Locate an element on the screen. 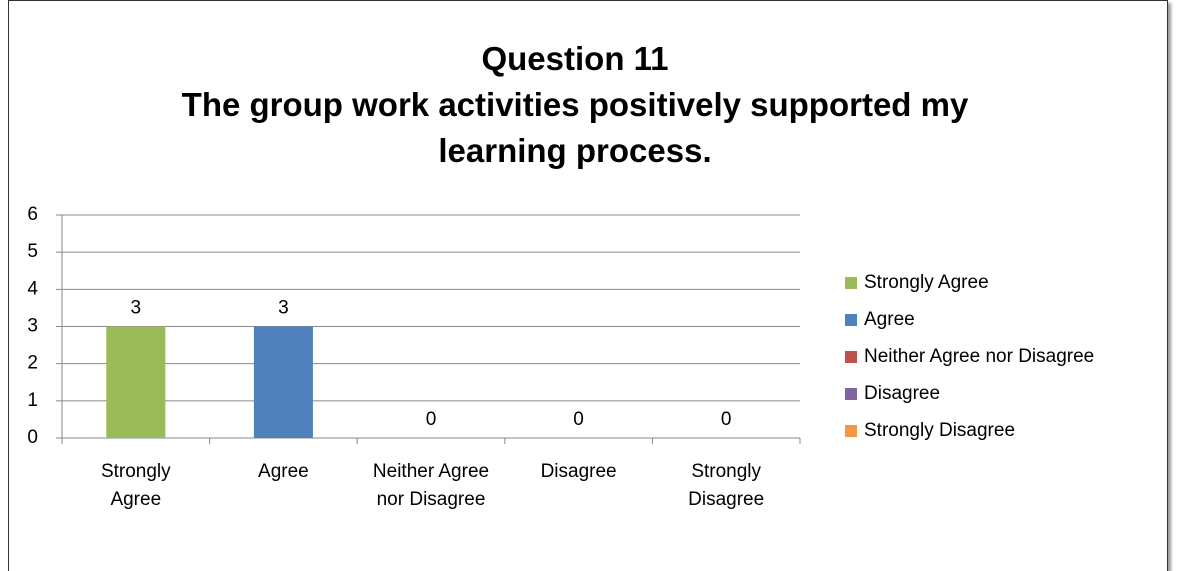  y-tick-label: 3 is located at coordinates (32, 326).